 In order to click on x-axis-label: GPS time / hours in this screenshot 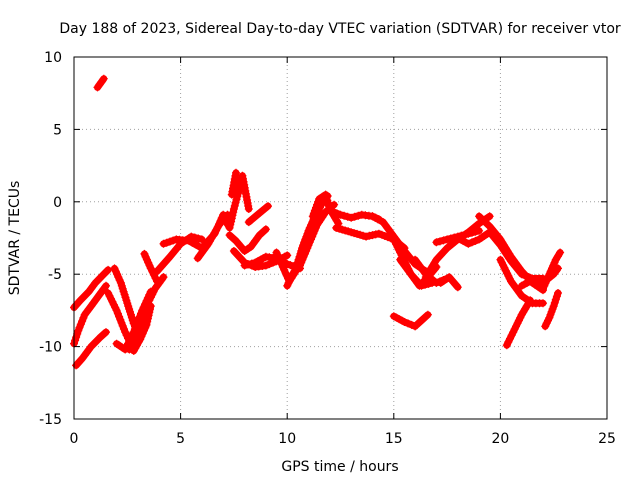, I will do `click(339, 467)`.